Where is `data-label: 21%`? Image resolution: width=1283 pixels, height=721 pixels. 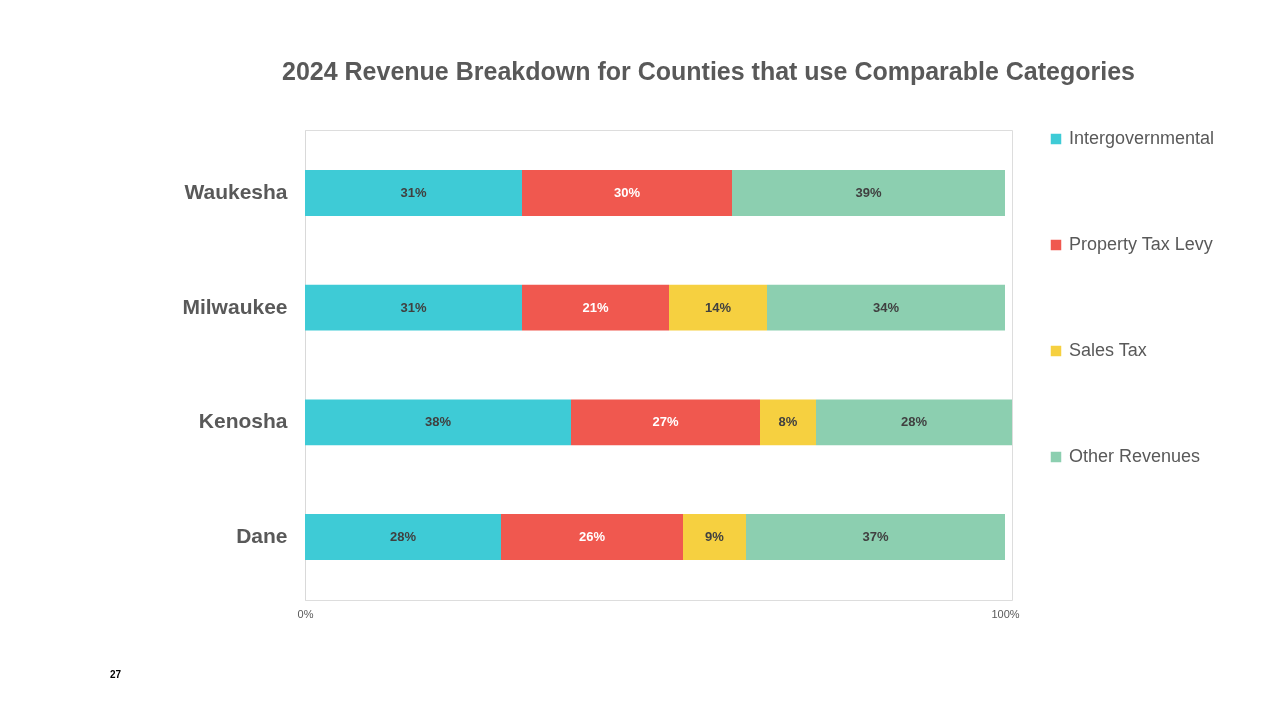 data-label: 21% is located at coordinates (595, 307).